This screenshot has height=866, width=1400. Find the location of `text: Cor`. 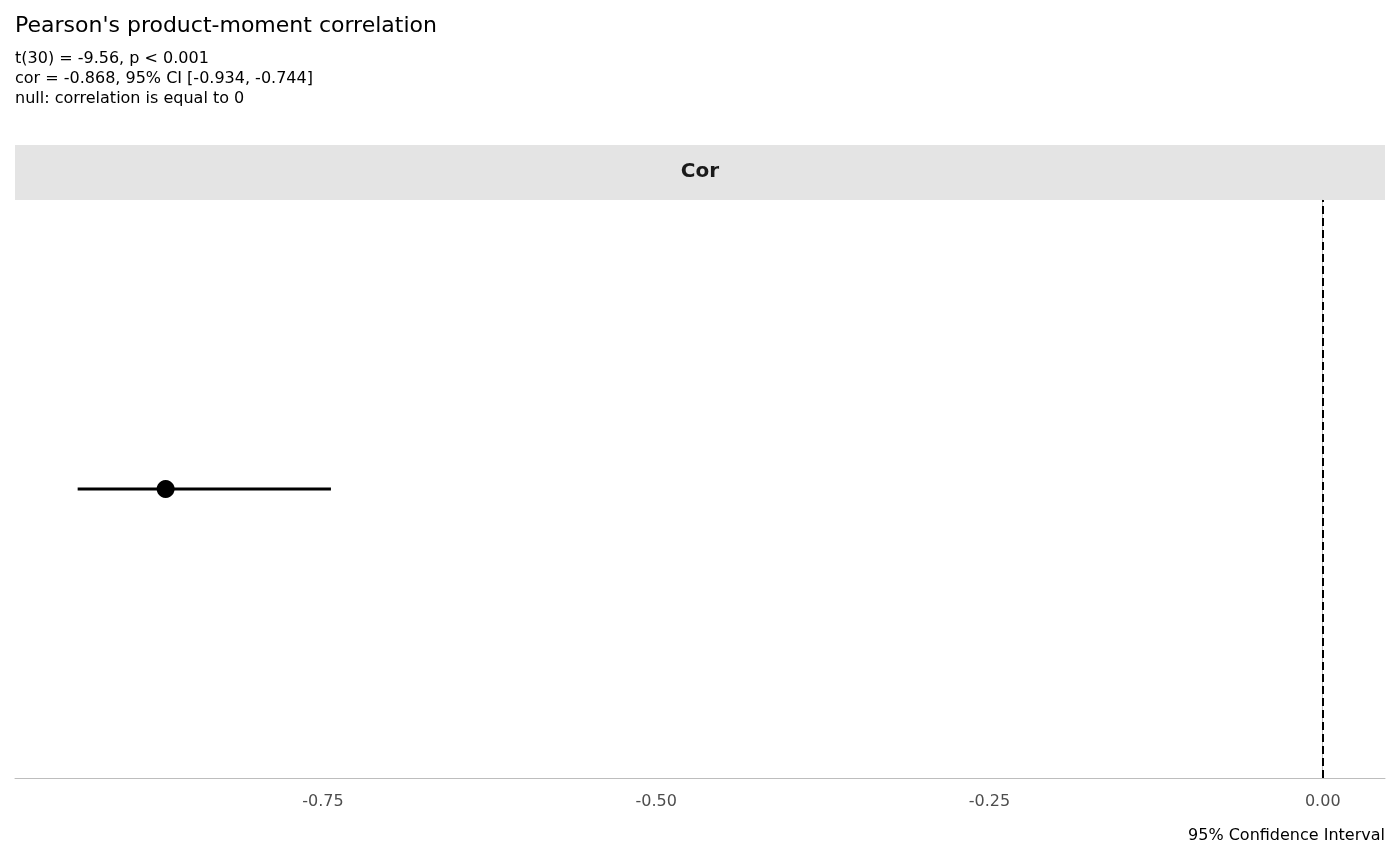

text: Cor is located at coordinates (700, 170).